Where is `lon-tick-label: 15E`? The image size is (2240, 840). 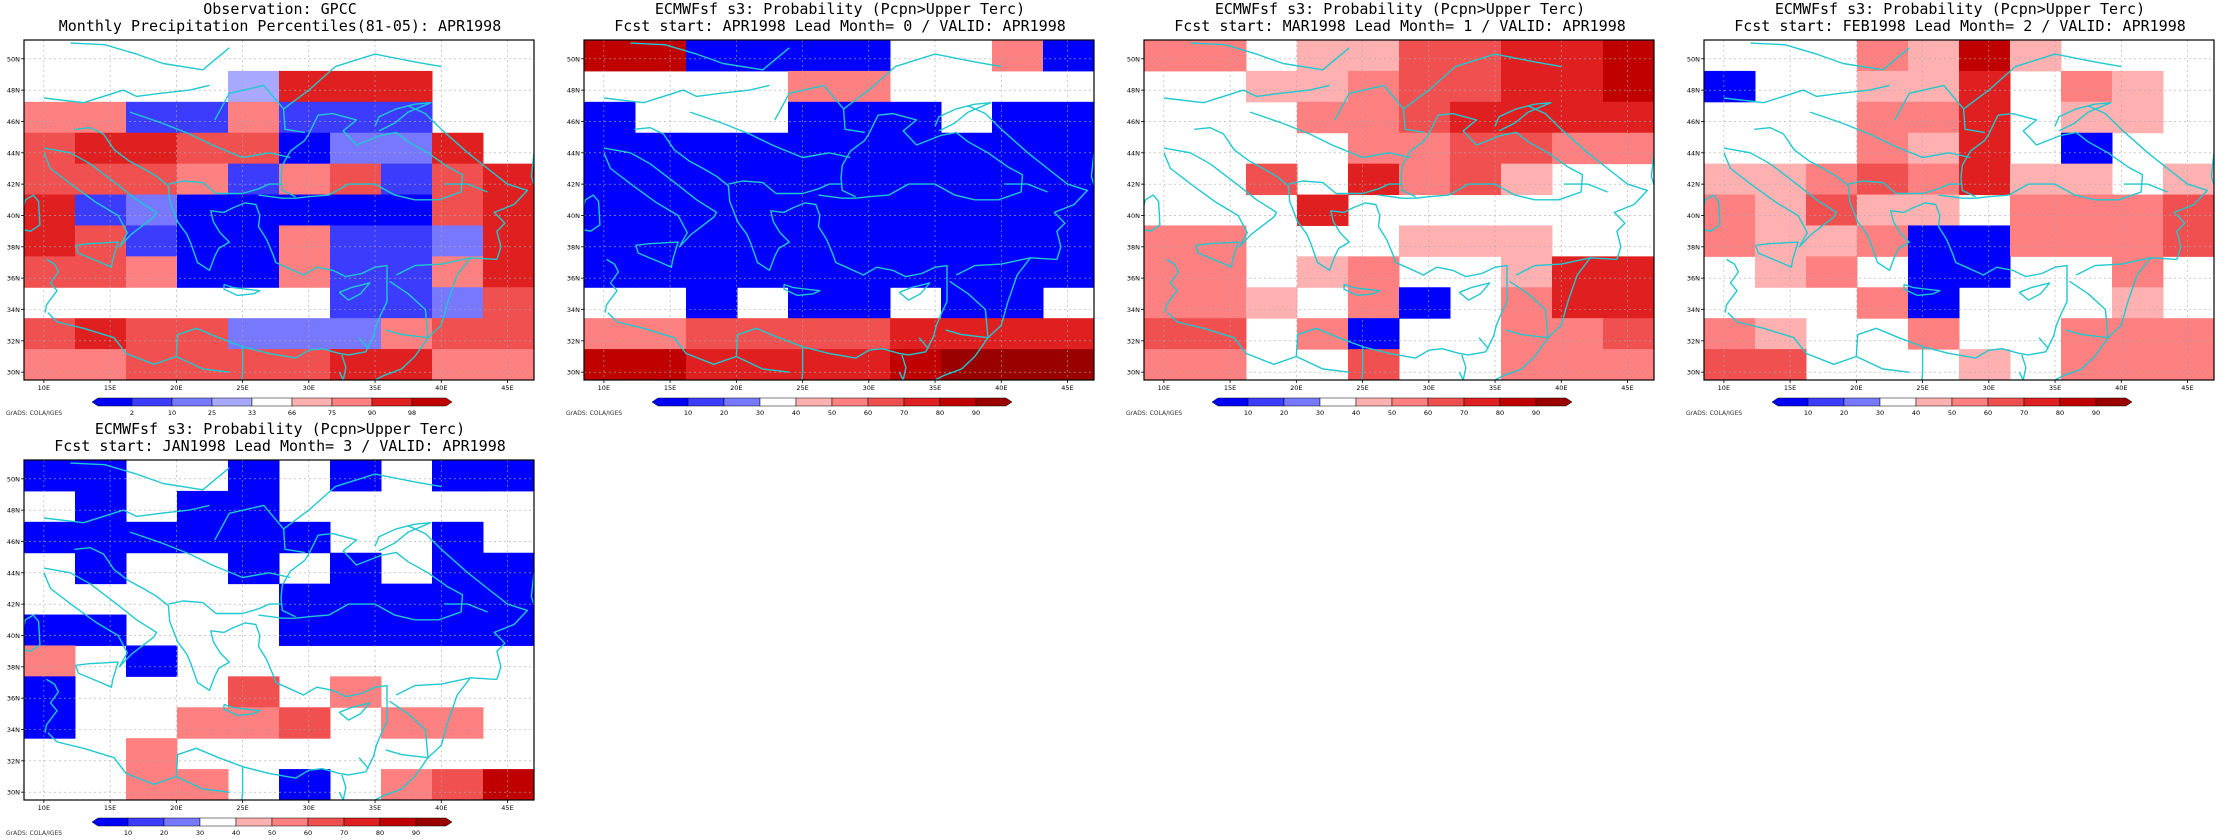 lon-tick-label: 15E is located at coordinates (1230, 388).